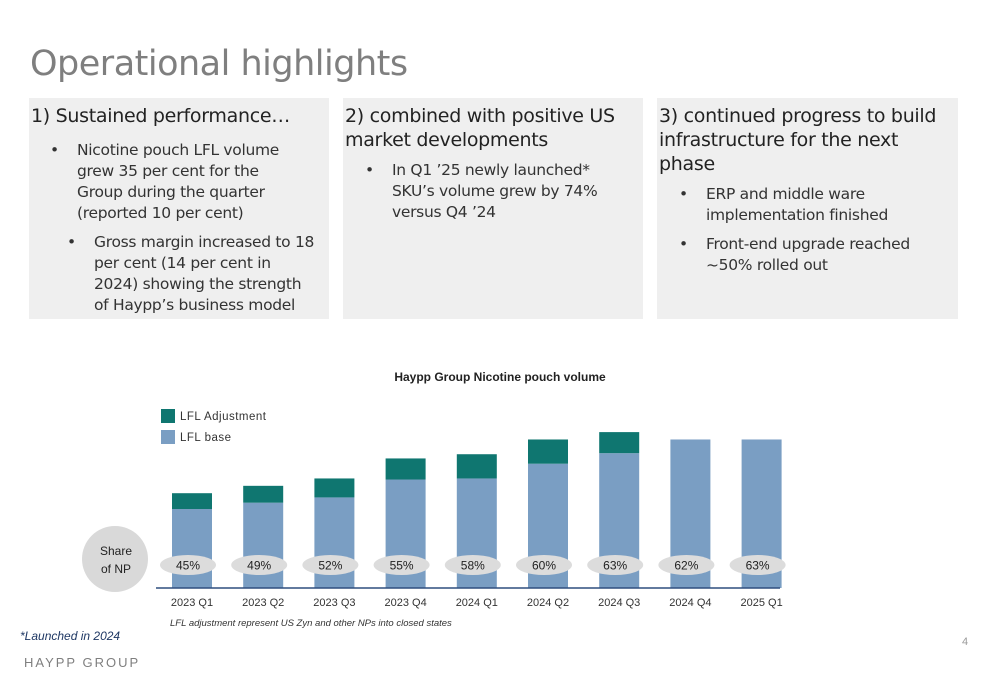 The image size is (1000, 685). I want to click on x-tick-label: 2023 Q4, so click(405, 603).